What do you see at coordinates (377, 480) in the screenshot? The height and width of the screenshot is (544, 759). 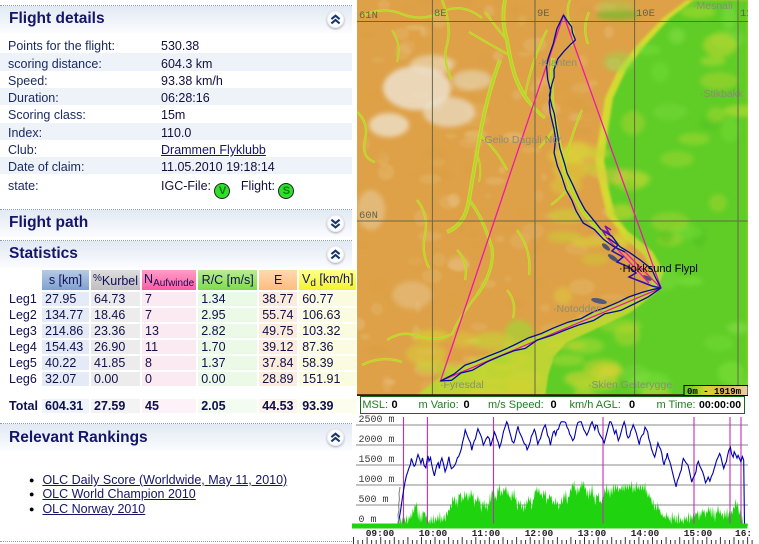 I see `svg-text: 1000 m` at bounding box center [377, 480].